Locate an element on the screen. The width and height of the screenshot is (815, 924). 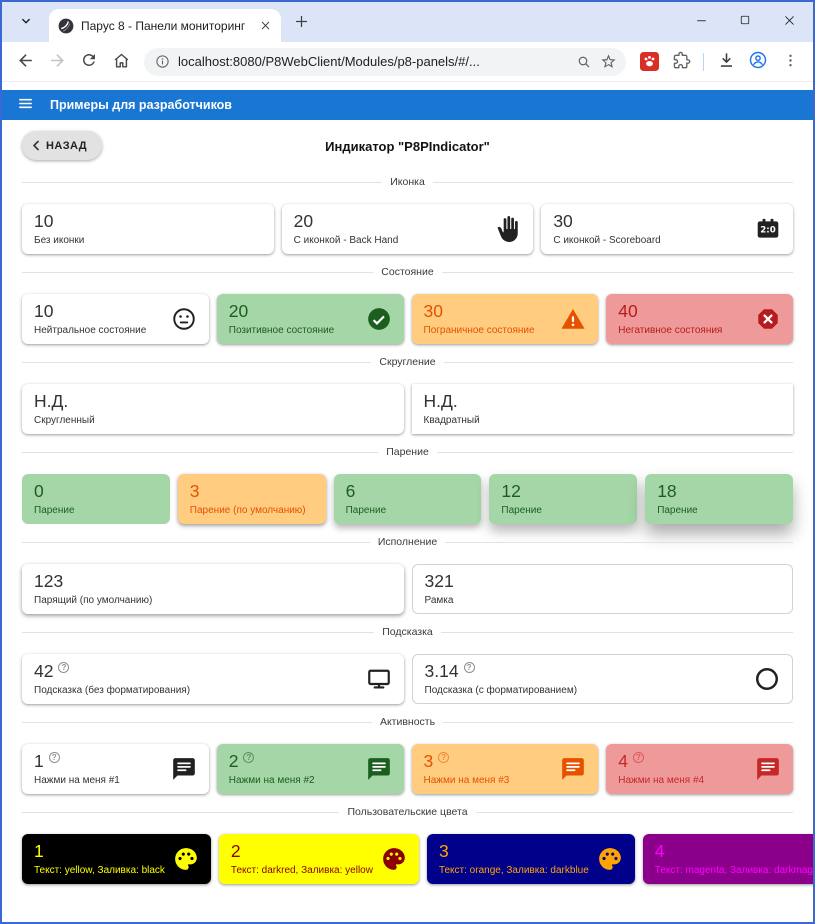
download-icon is located at coordinates (726, 62).